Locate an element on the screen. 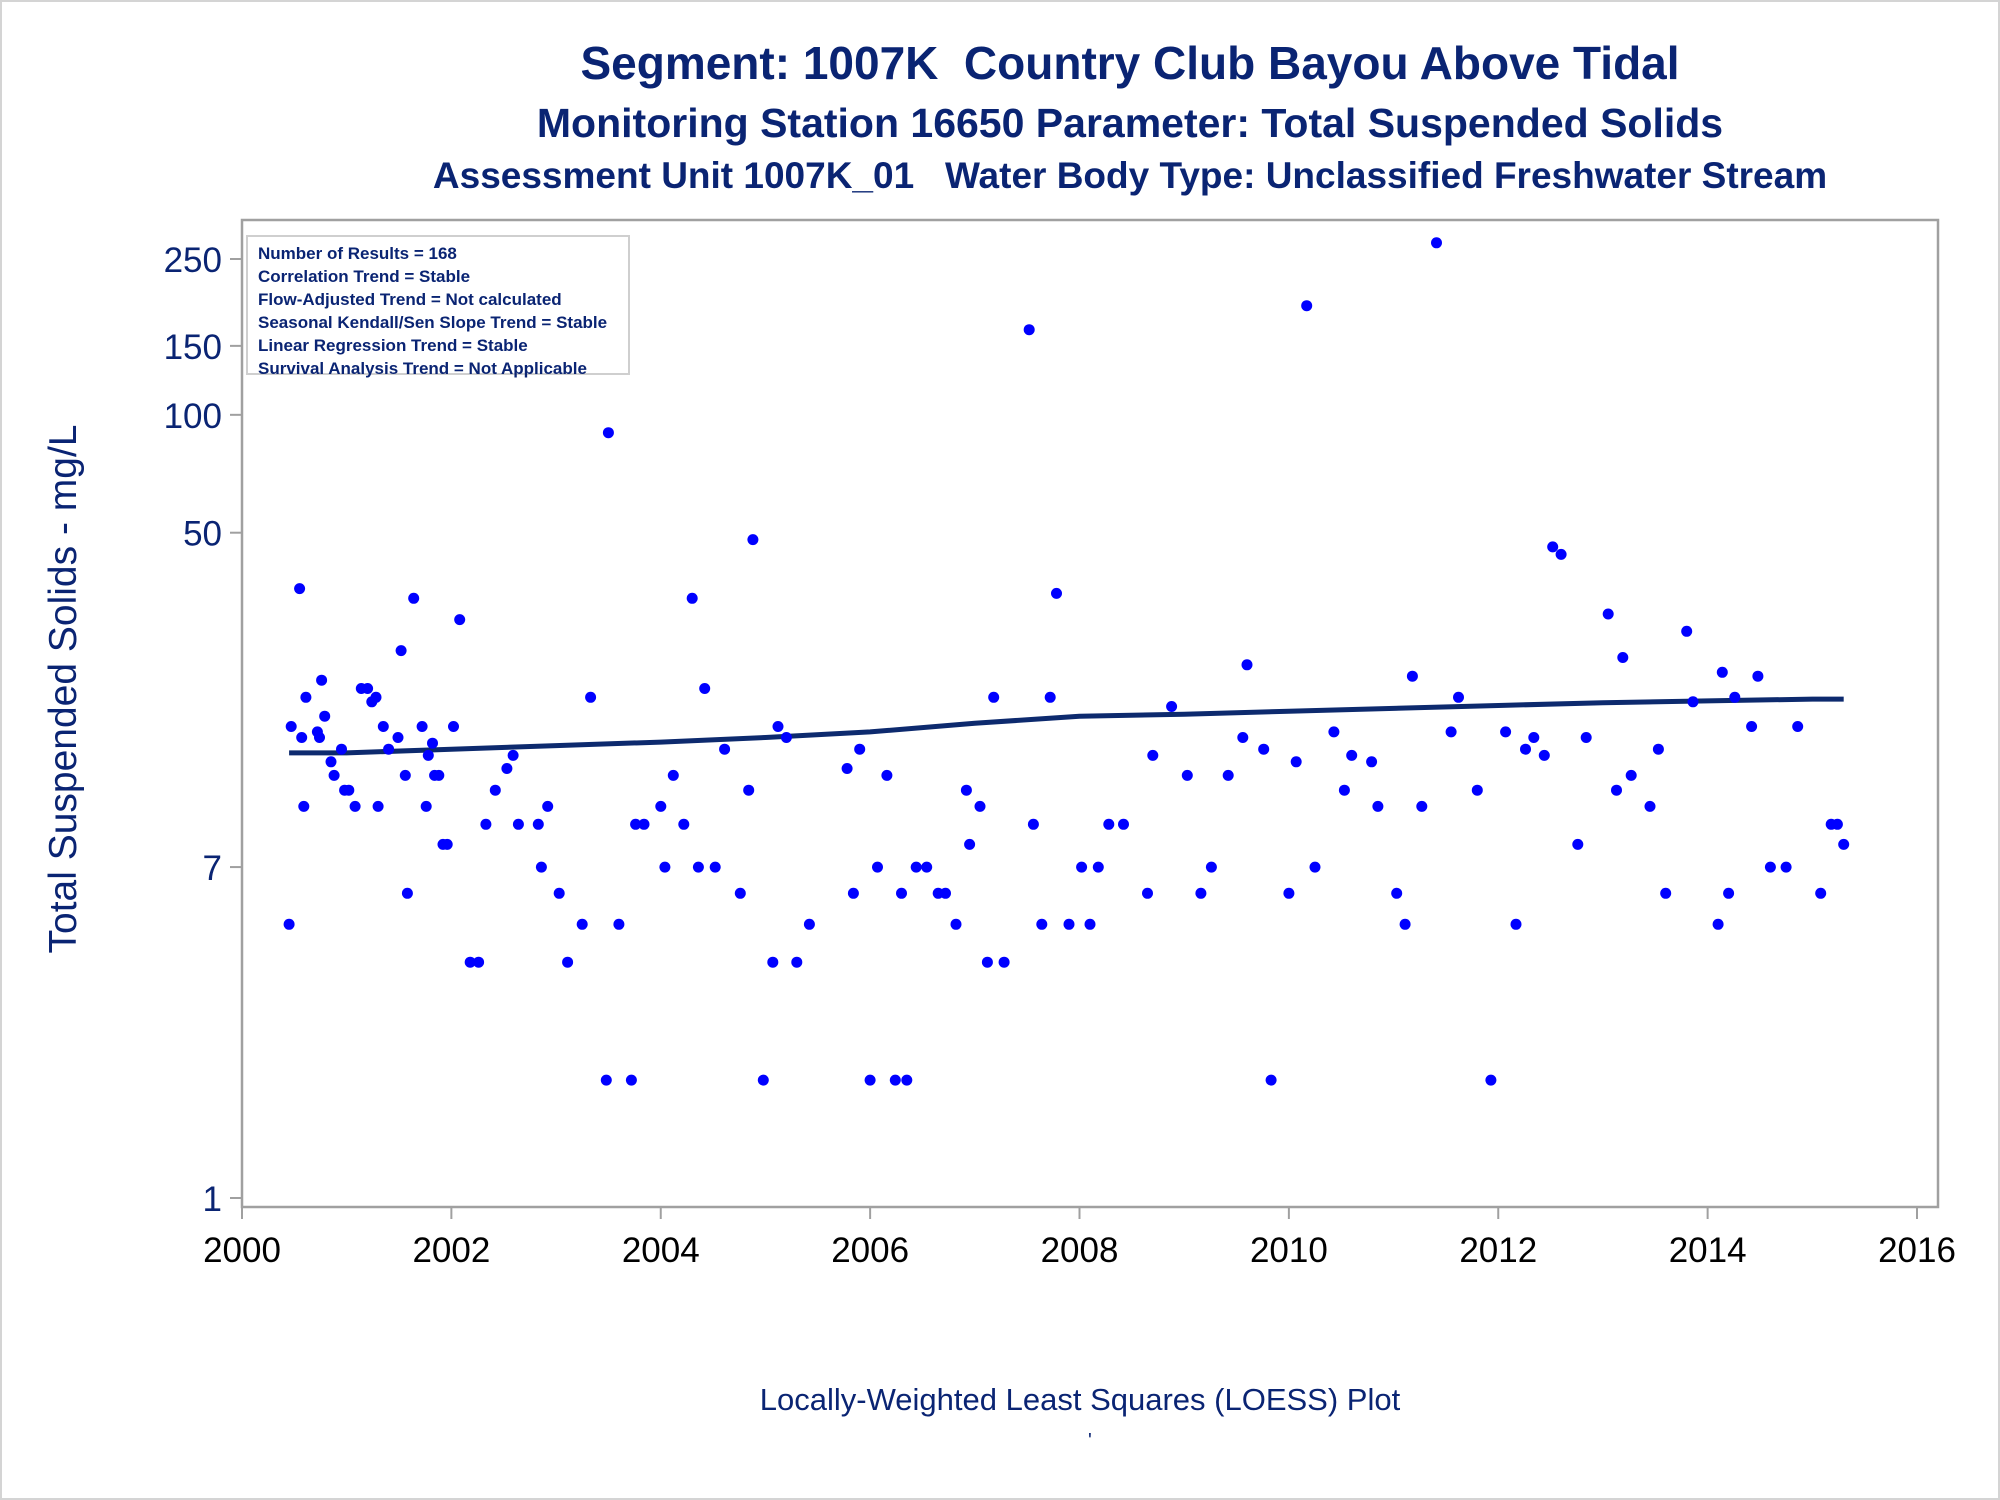 Image resolution: width=2000 pixels, height=1500 pixels. stat-flow-adjusted-trend: Flow-Adjusted Trend = Not calculated is located at coordinates (410, 299).